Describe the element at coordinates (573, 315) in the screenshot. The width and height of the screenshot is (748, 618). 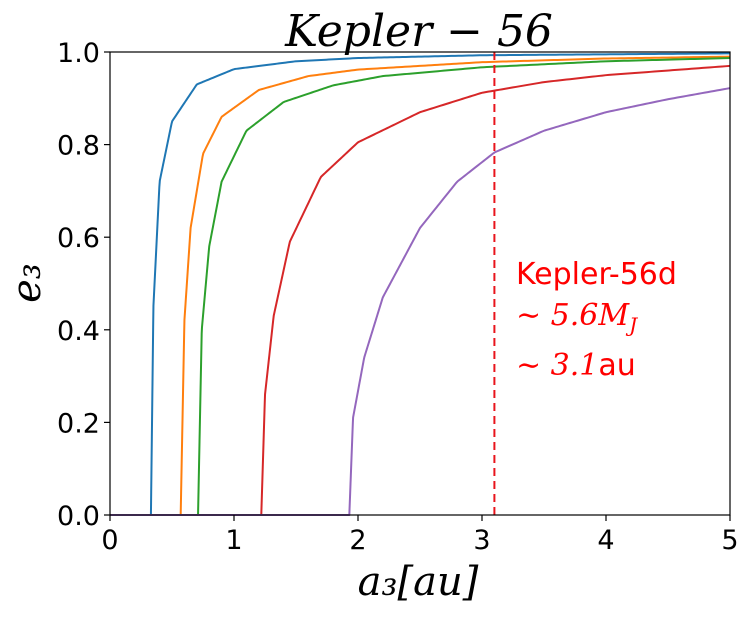
I see `annotation-mass-value: ∼ 5.6M` at that location.